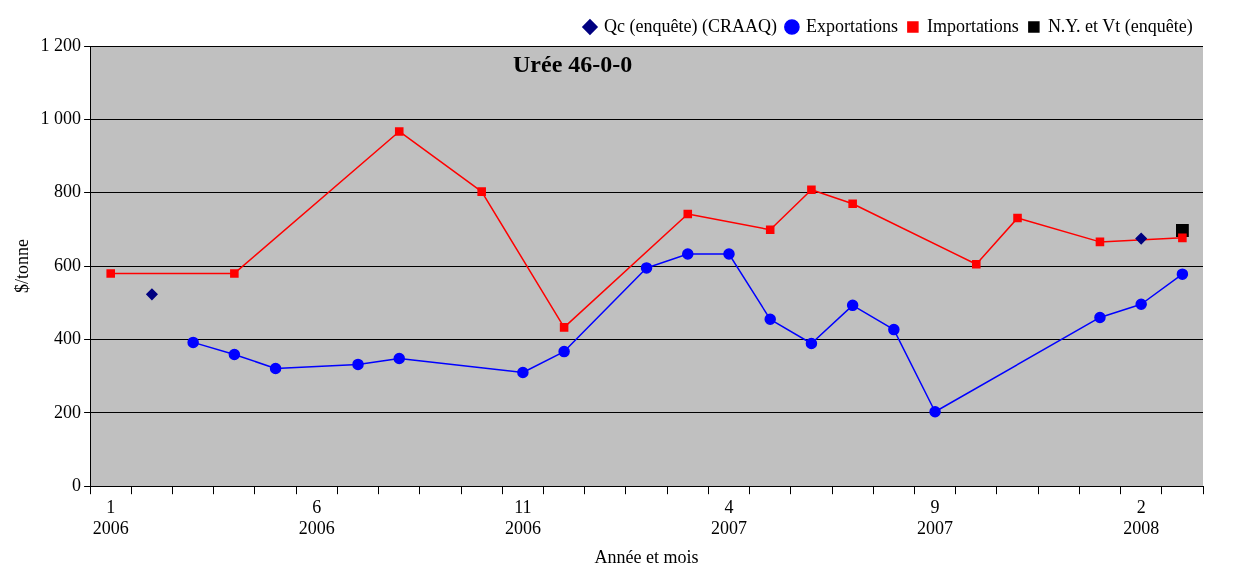  Describe the element at coordinates (690, 26) in the screenshot. I see `legend-label: Qc (enquête) (CRAAQ)` at that location.